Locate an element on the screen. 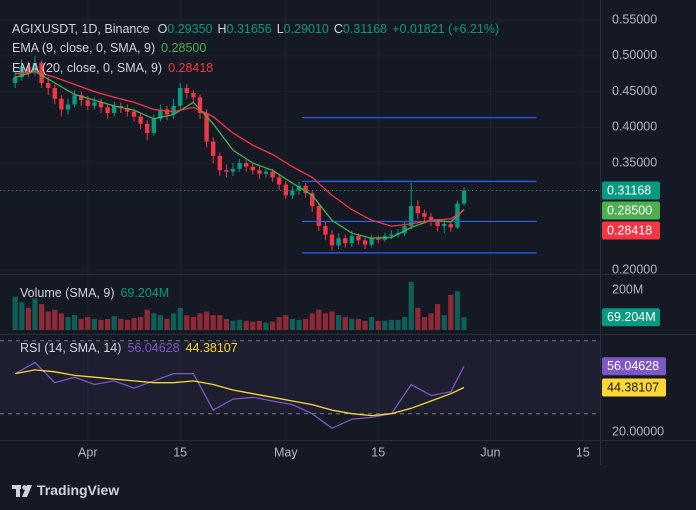 The width and height of the screenshot is (696, 510). indicator-name: EMA (9, close, 0, SMA, 9) is located at coordinates (83, 48).